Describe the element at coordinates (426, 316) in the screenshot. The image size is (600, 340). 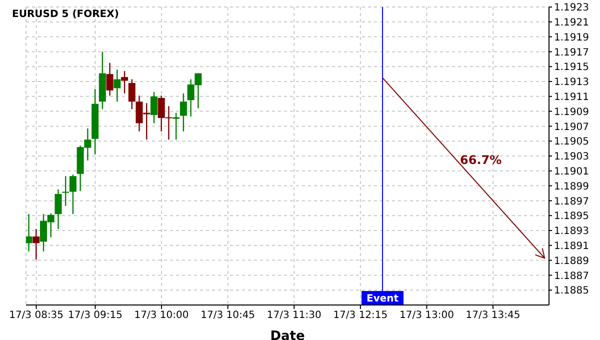
I see `x-tick-label: 17/3 13:00` at that location.